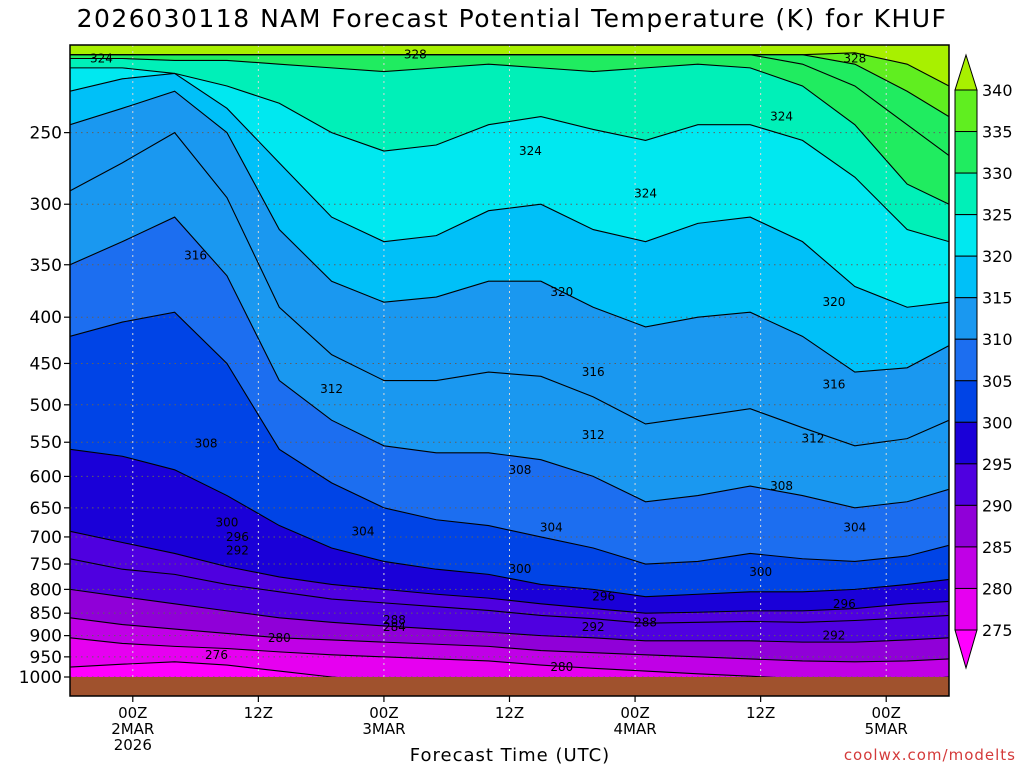 This screenshot has height=768, width=1024. What do you see at coordinates (997, 132) in the screenshot?
I see `colorbar-label: 335` at bounding box center [997, 132].